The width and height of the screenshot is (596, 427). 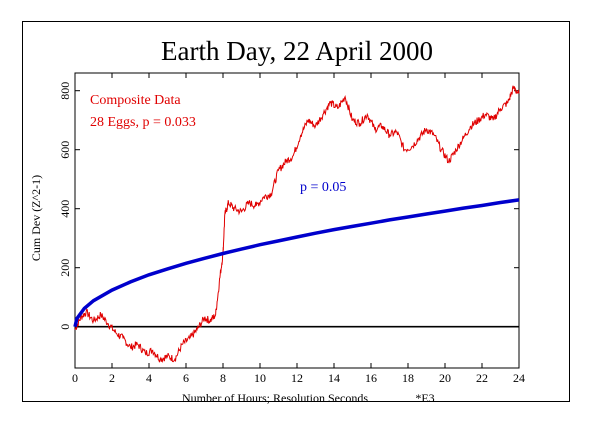 I want to click on x-tick-label: 0, so click(x=75, y=378).